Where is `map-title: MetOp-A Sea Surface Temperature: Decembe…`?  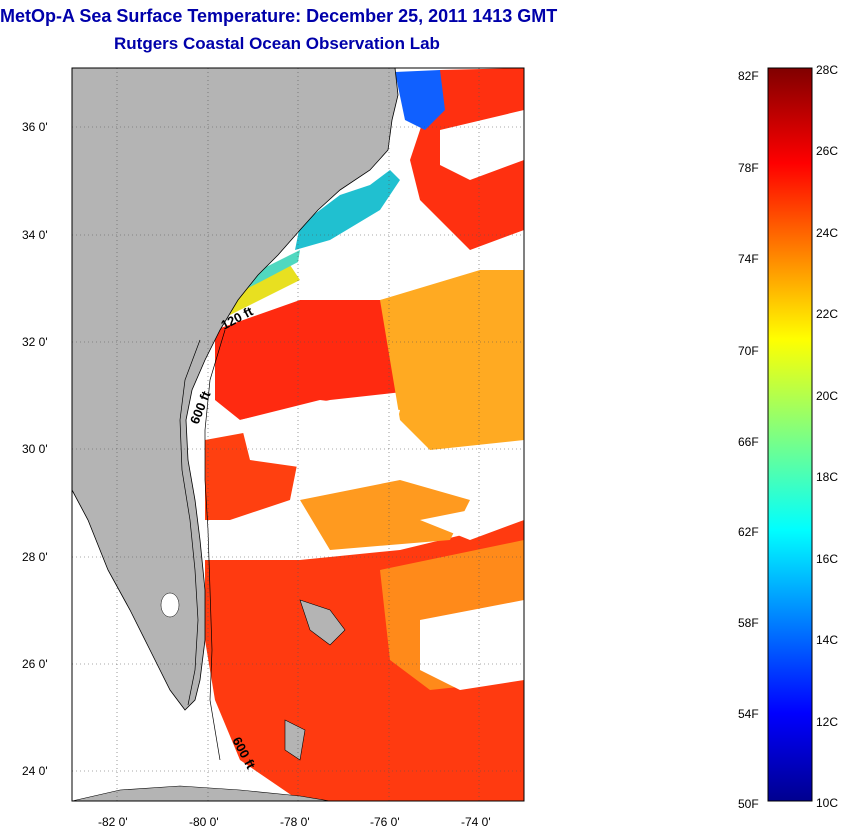 map-title: MetOp-A Sea Surface Temperature: Decembe… is located at coordinates (279, 16).